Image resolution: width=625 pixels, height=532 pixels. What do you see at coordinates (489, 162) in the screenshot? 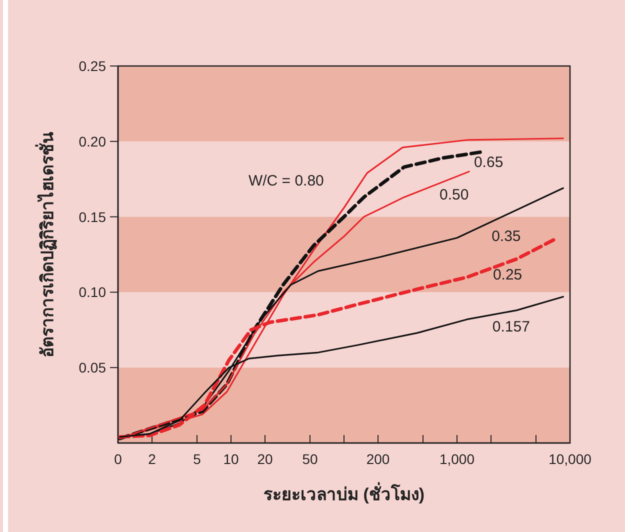
I see `series-label: 0.65` at bounding box center [489, 162].